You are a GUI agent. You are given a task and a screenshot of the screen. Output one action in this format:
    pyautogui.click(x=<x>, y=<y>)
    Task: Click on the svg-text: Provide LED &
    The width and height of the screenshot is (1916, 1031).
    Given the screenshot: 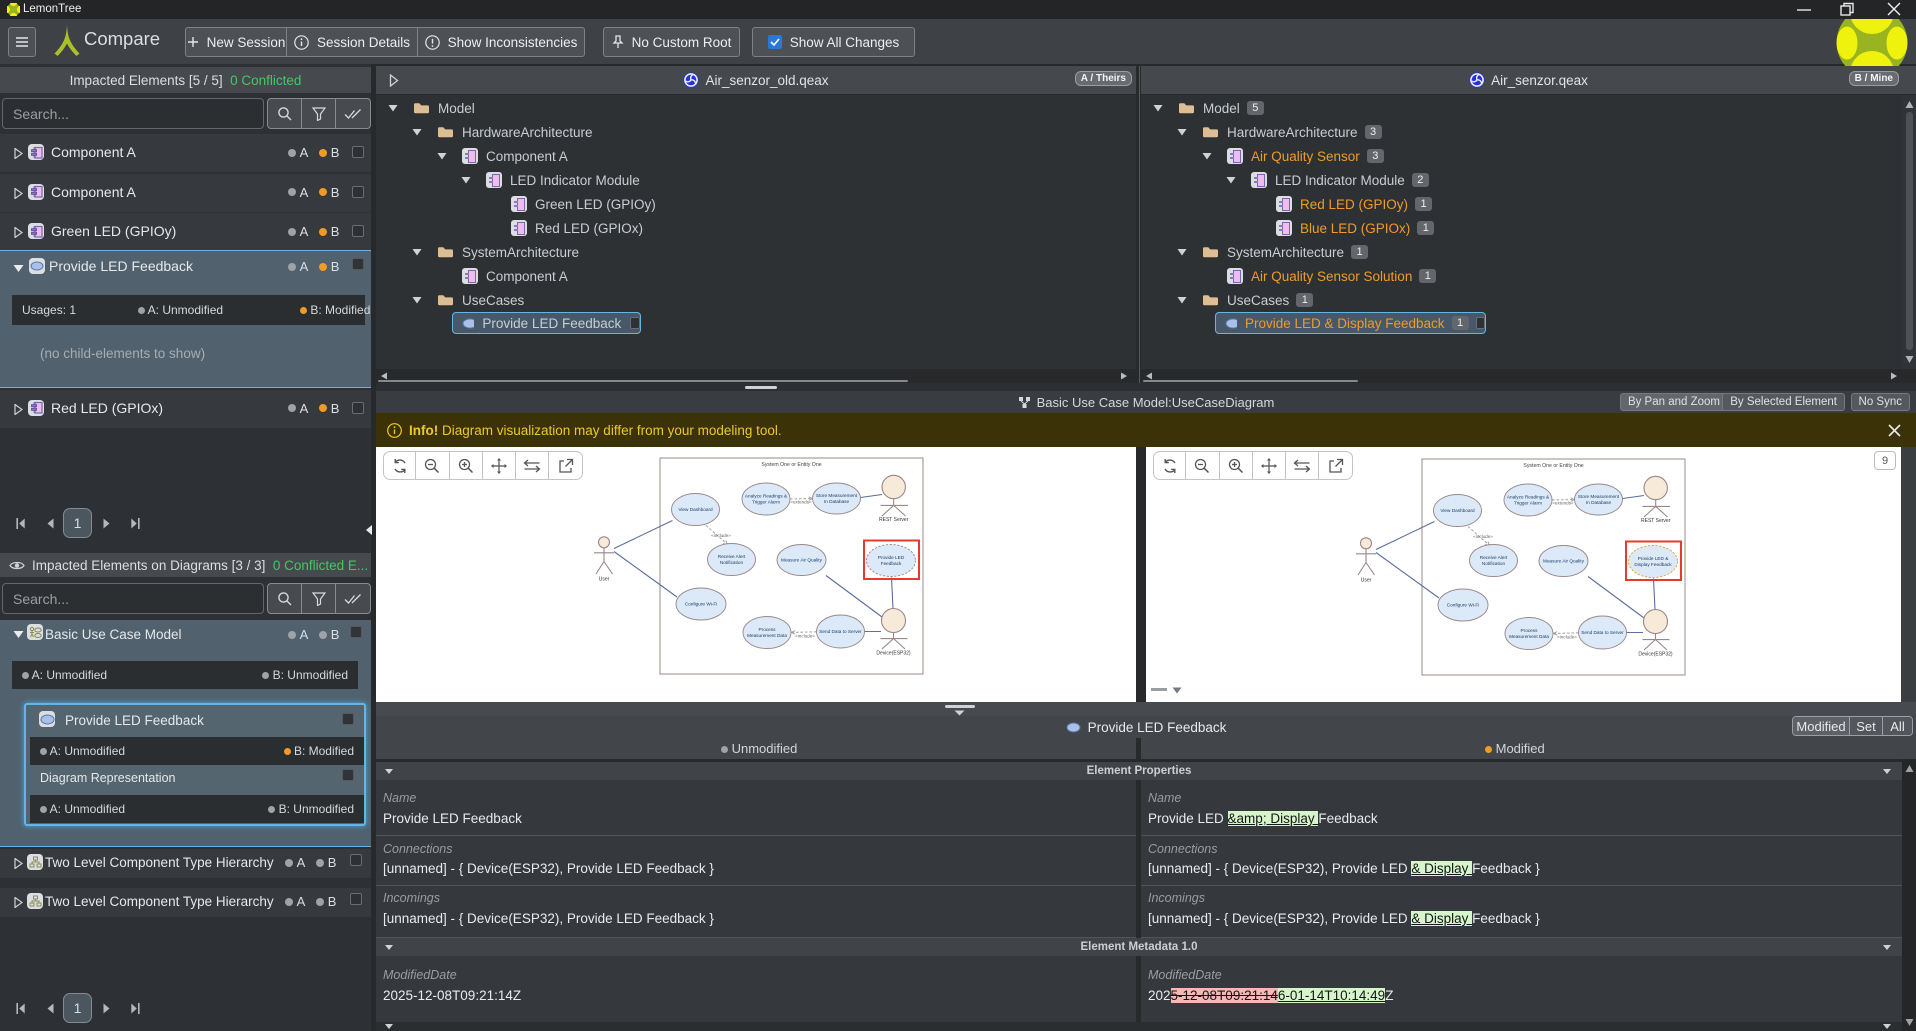 What is the action you would take?
    pyautogui.click(x=1654, y=558)
    